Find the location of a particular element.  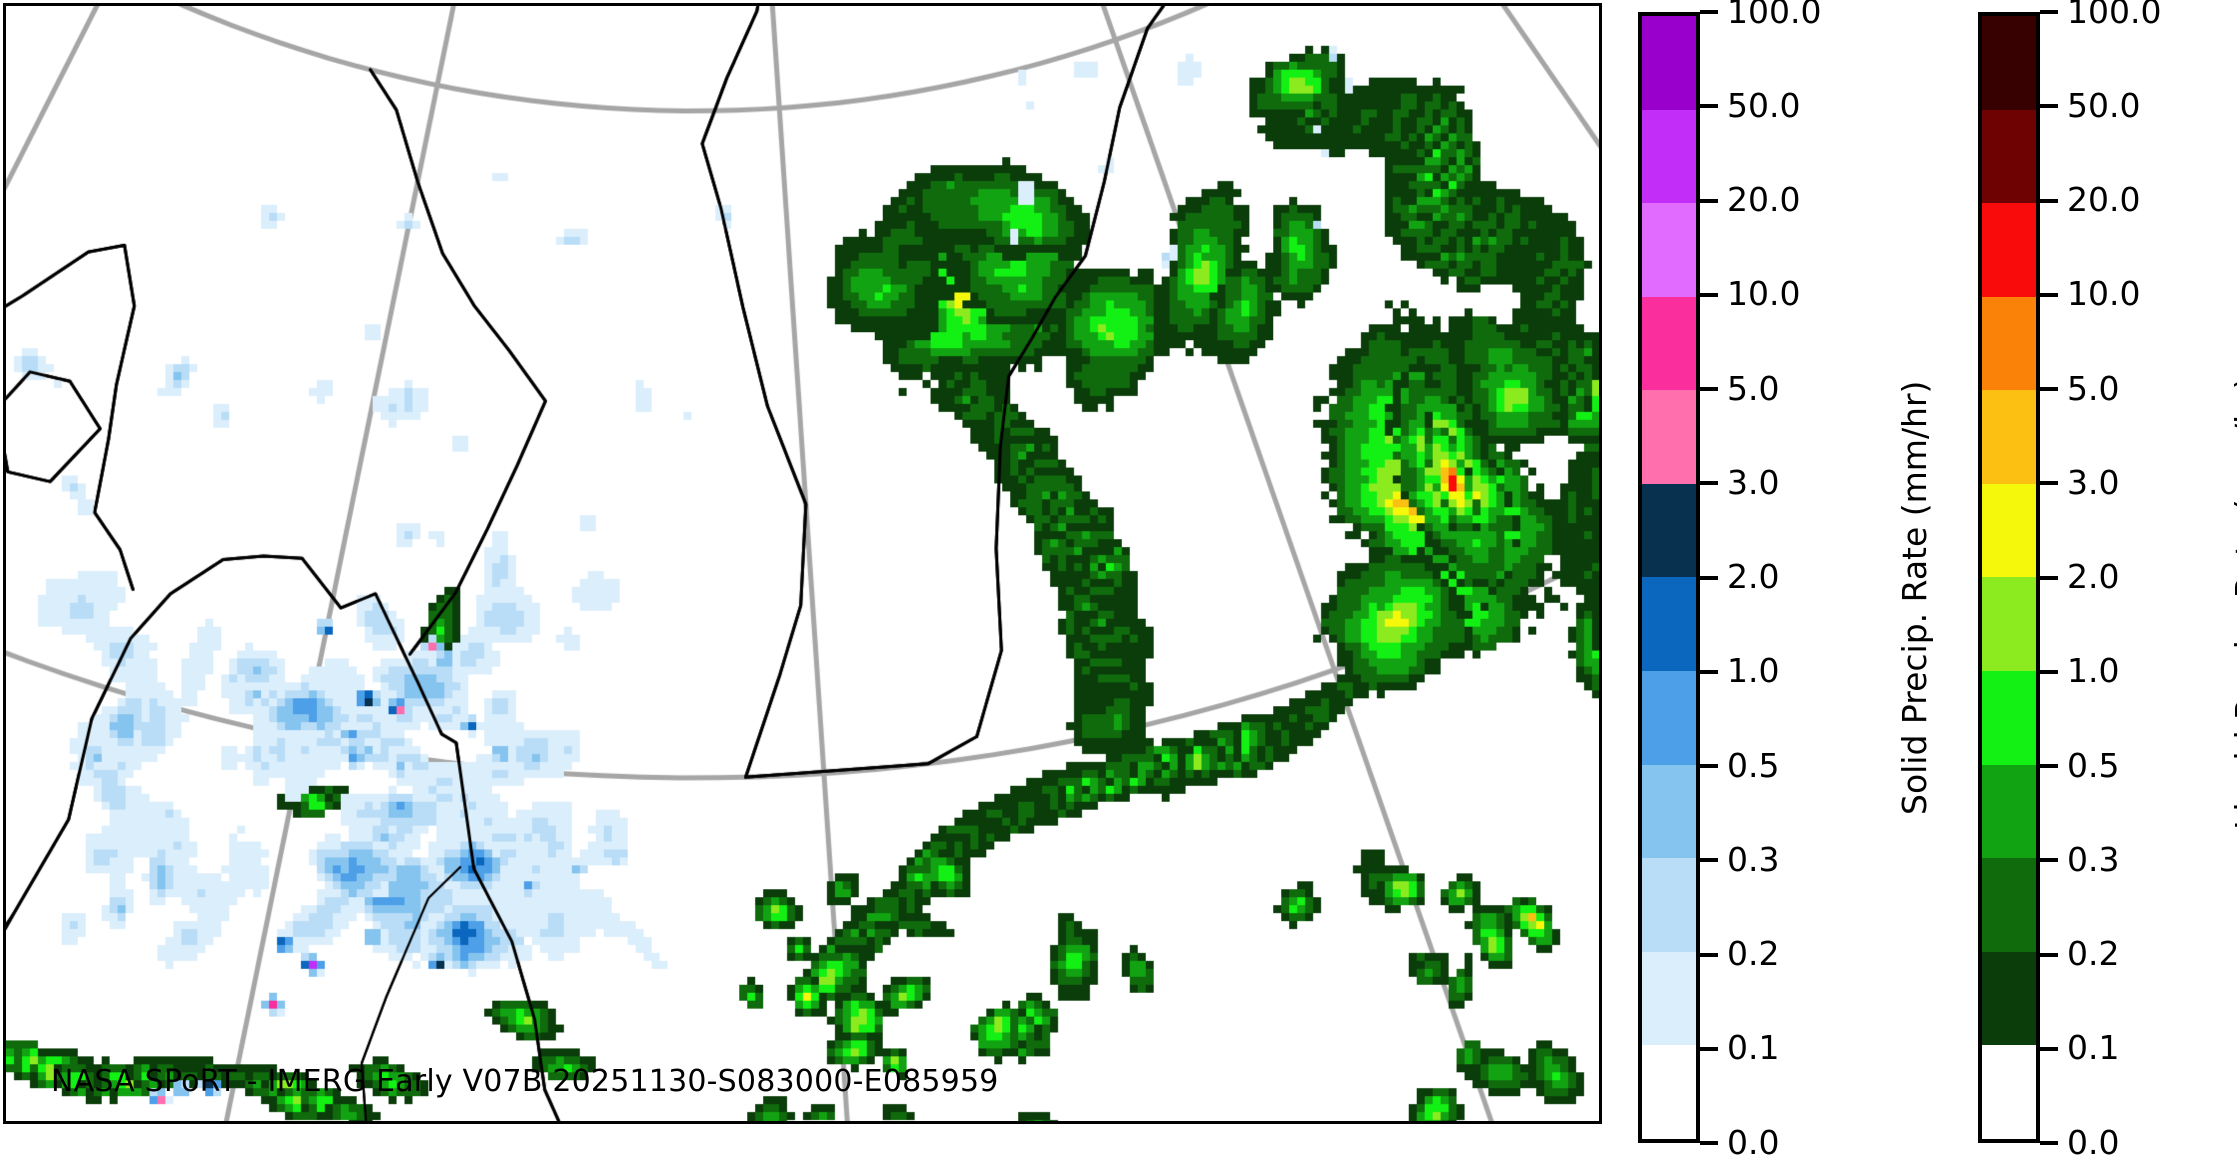

liquid-precip-ticklabel: 5.0 is located at coordinates (2093, 388).